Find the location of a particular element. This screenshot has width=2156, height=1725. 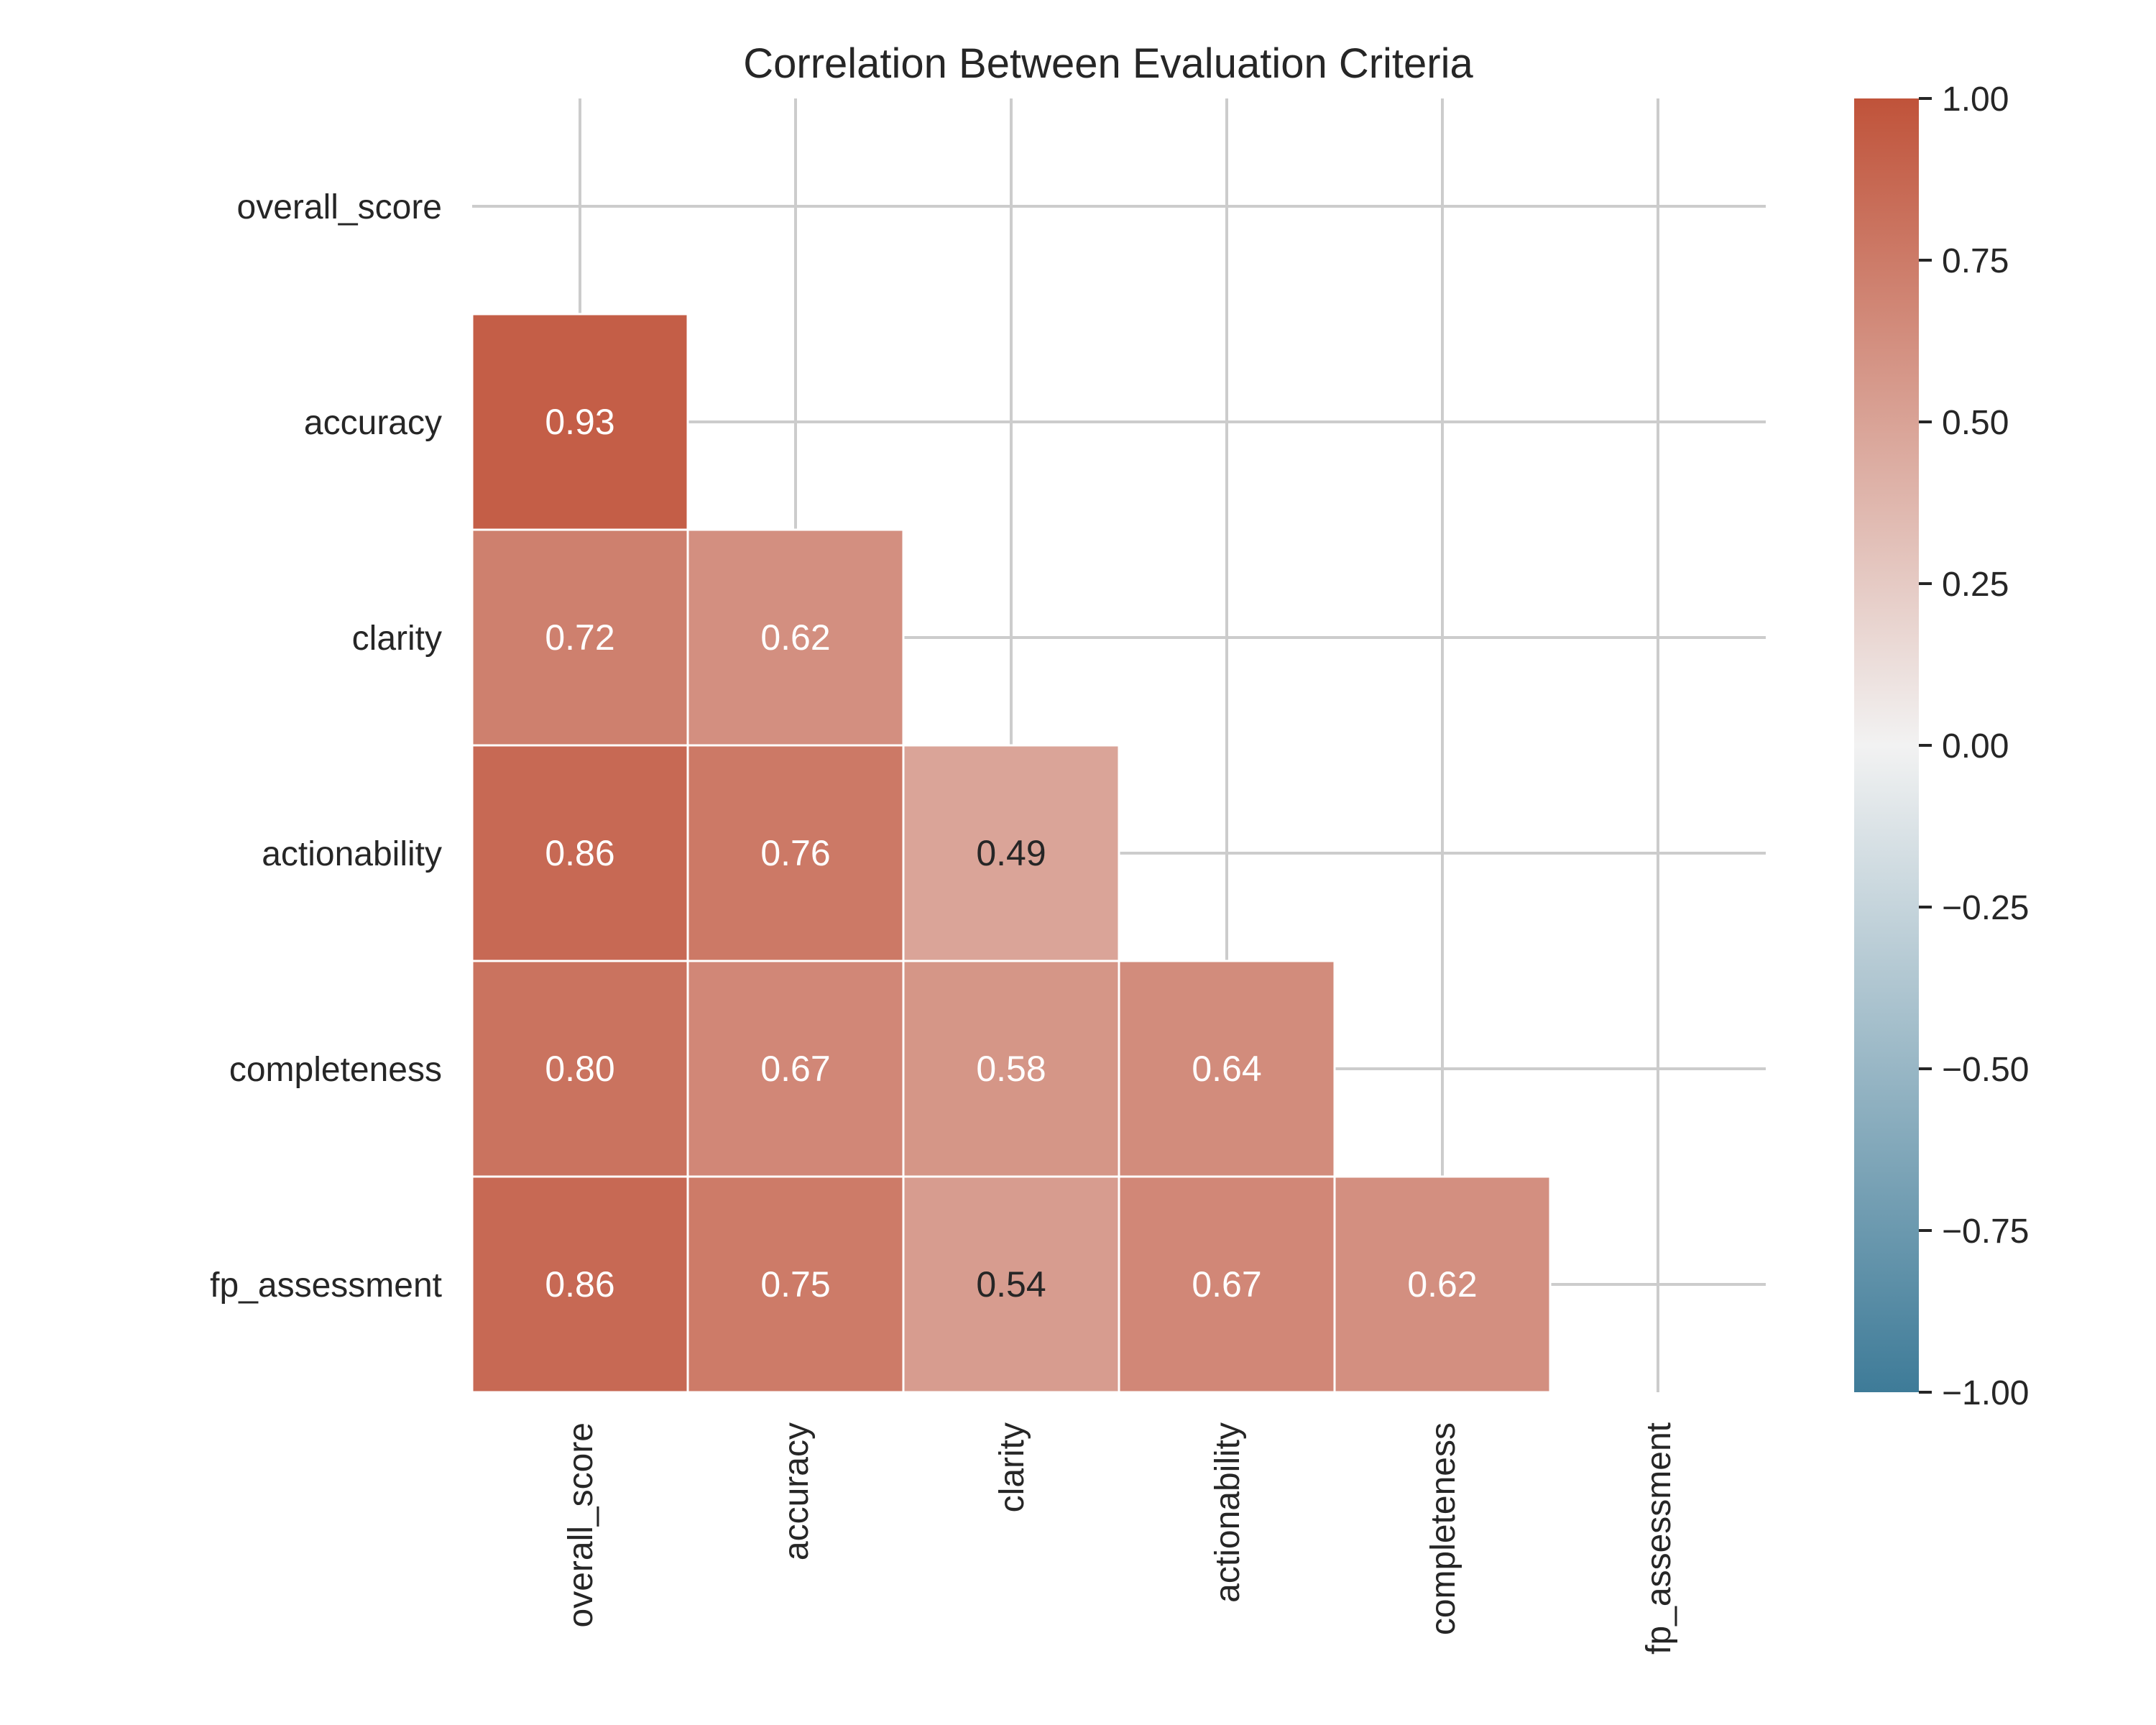

x-tick-label: completeness is located at coordinates (1443, 1528).